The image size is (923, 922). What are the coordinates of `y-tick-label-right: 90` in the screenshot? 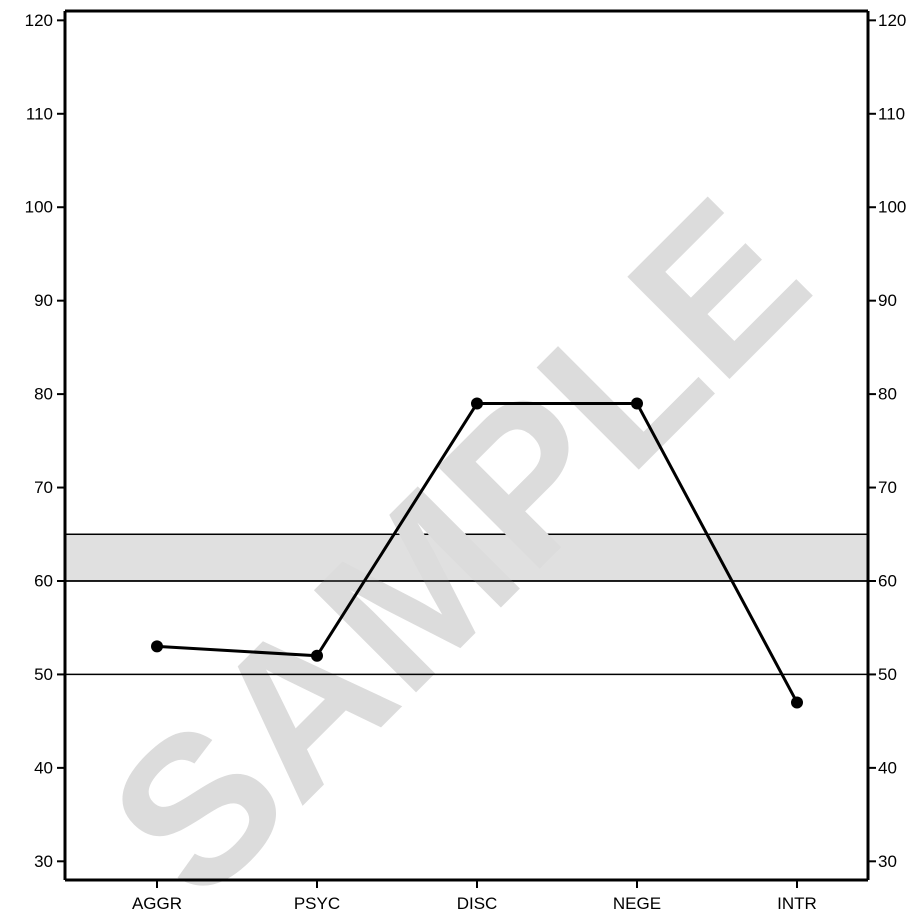 It's located at (887, 300).